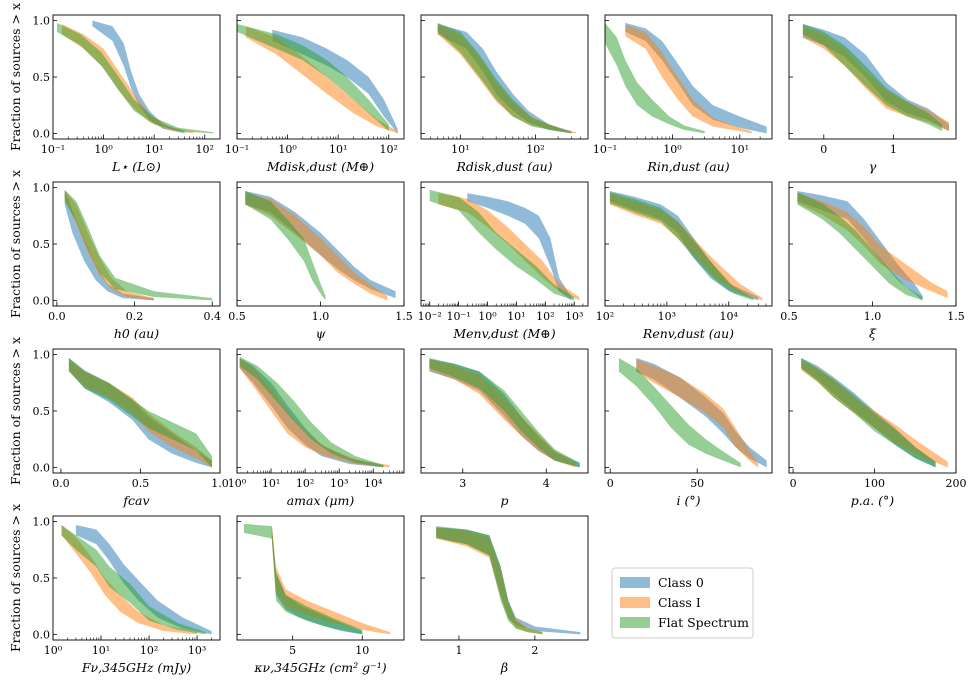 The width and height of the screenshot is (969, 692). Describe the element at coordinates (503, 333) in the screenshot. I see `x-axis-label: Menv,dust (M⊕)` at that location.